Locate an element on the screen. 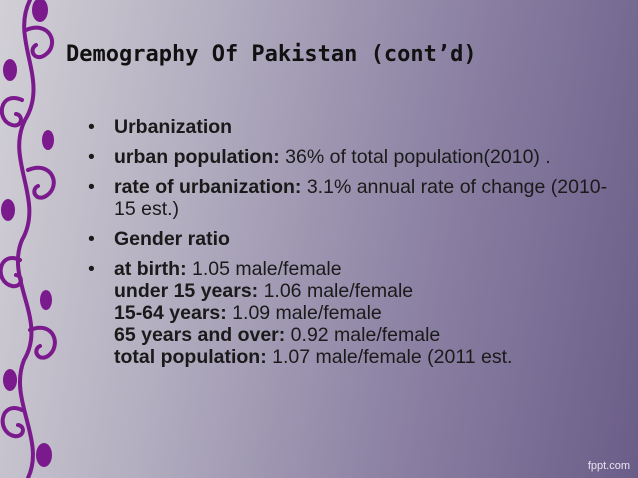 This screenshot has height=478, width=638. ratio-label: total population: is located at coordinates (190, 357).